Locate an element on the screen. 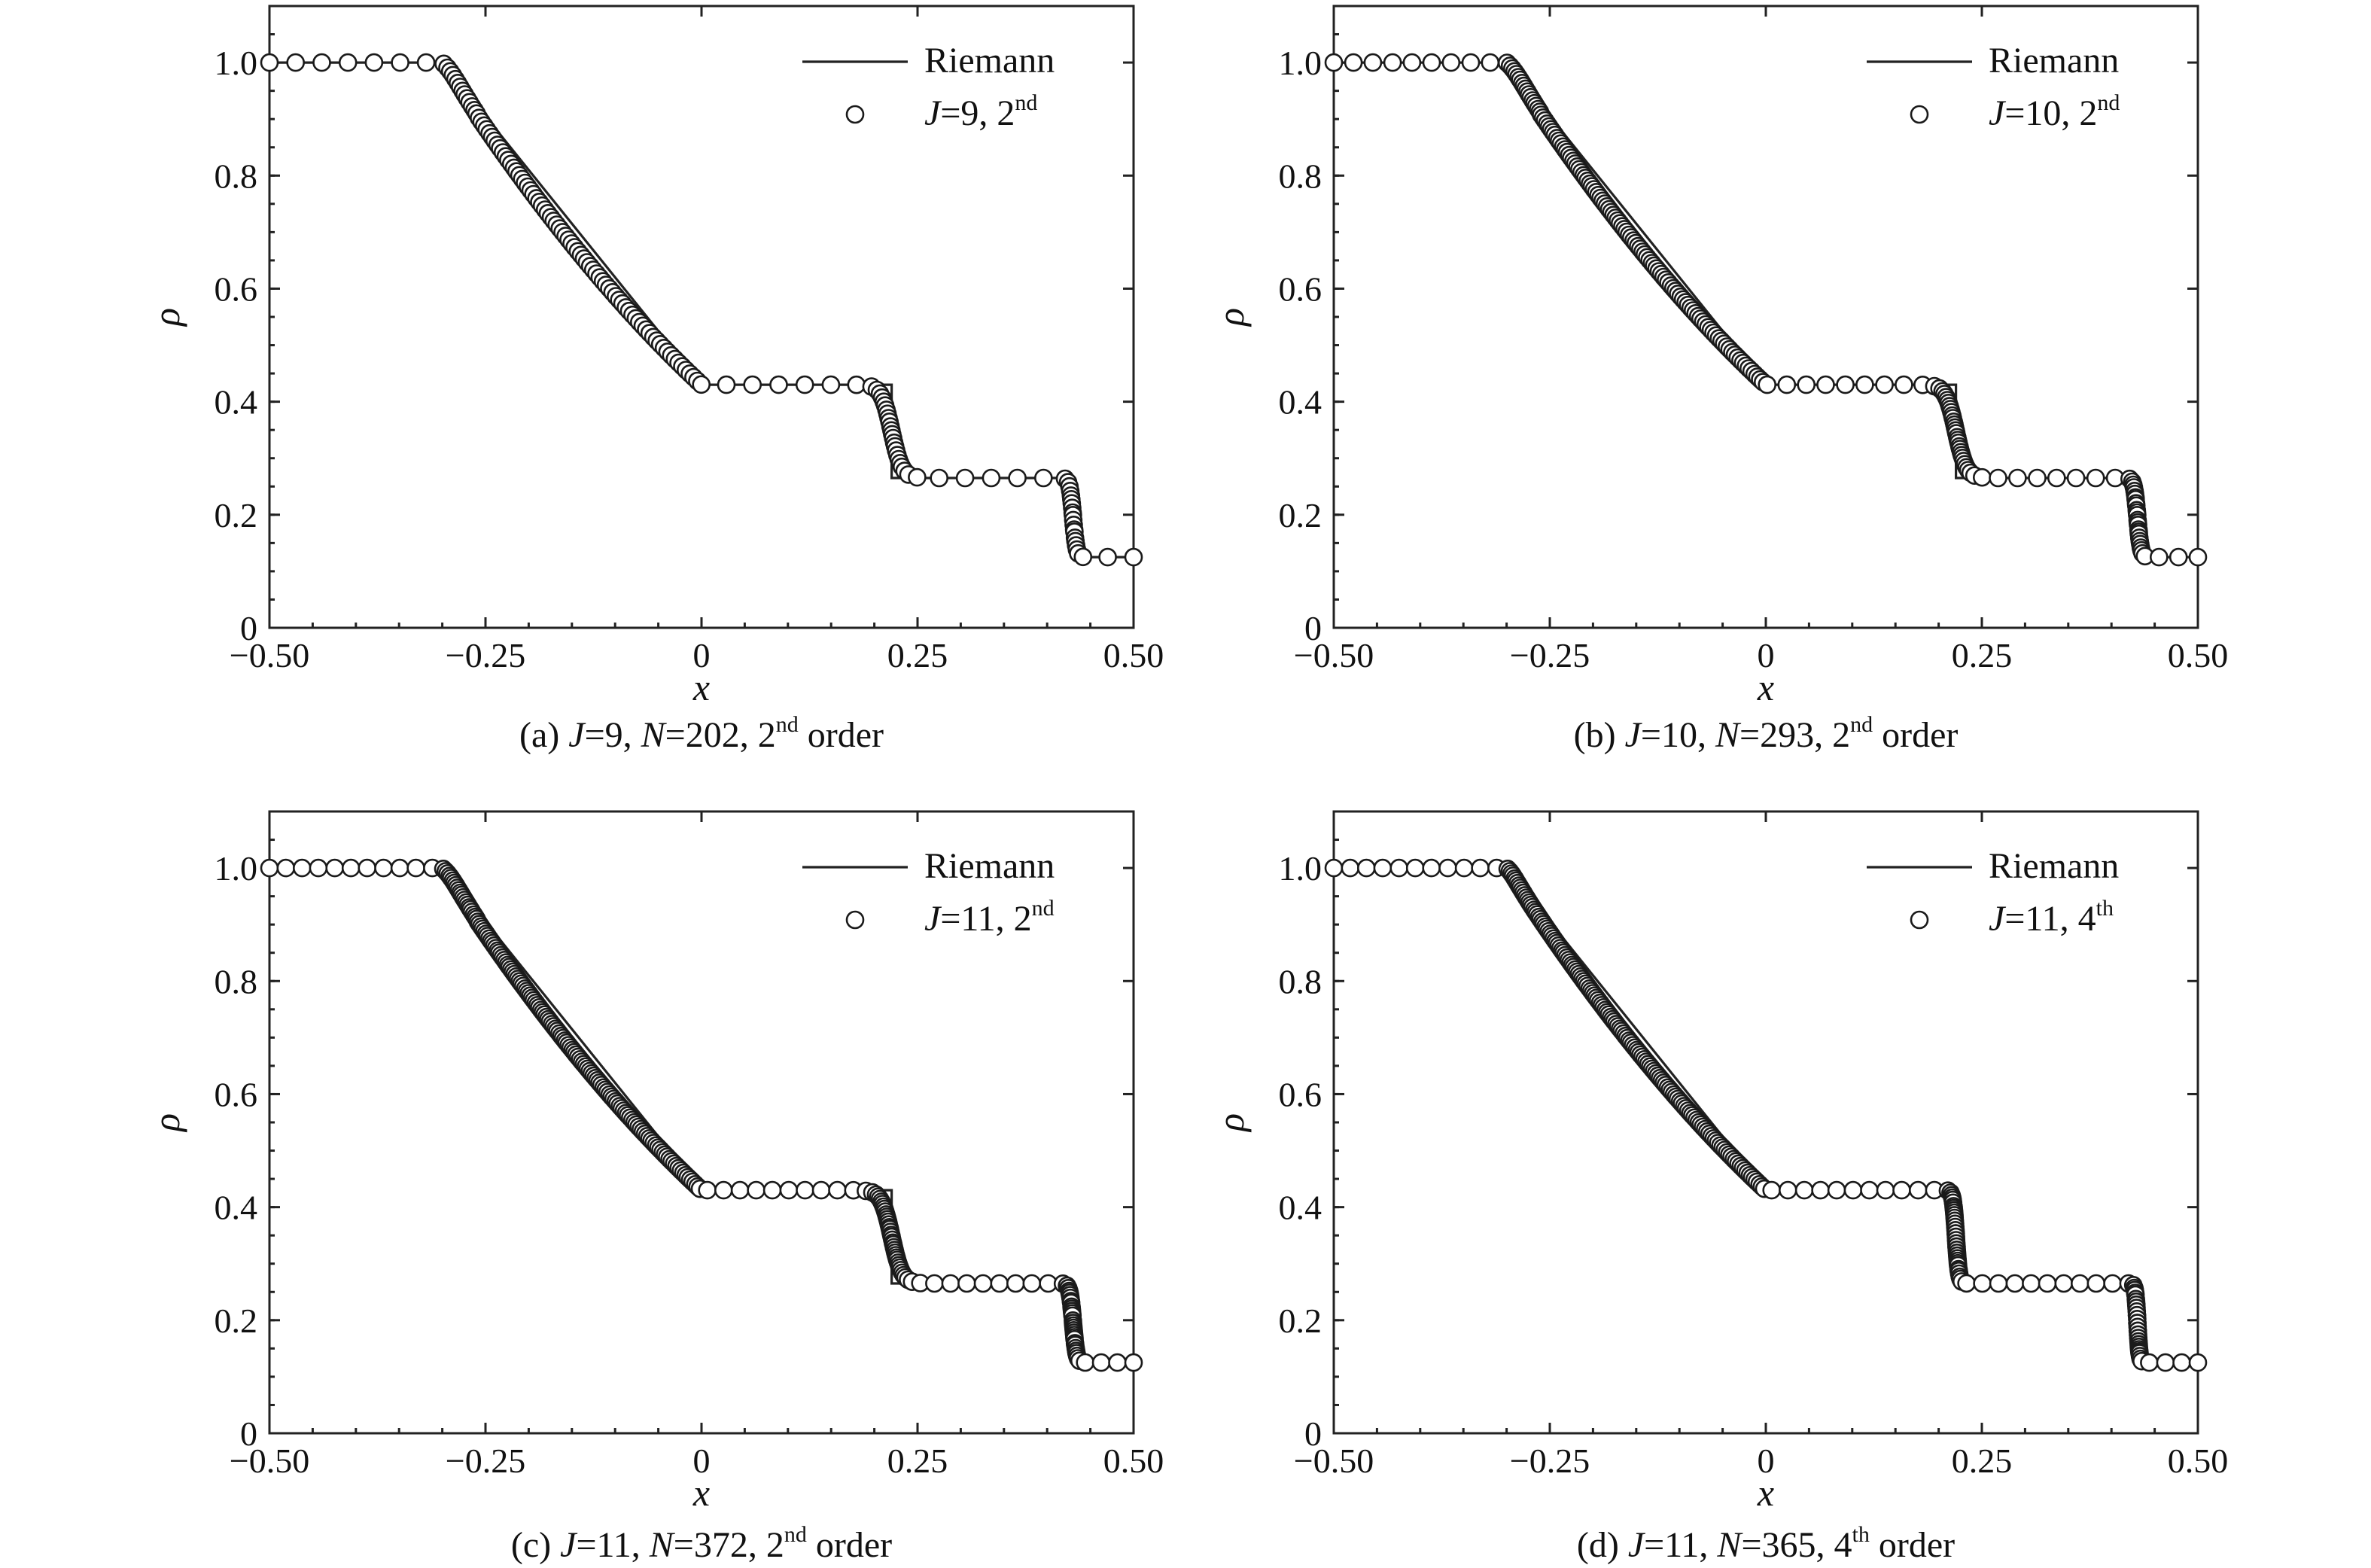 The width and height of the screenshot is (2371, 1568). y-tick-label: 0 is located at coordinates (1313, 1433).